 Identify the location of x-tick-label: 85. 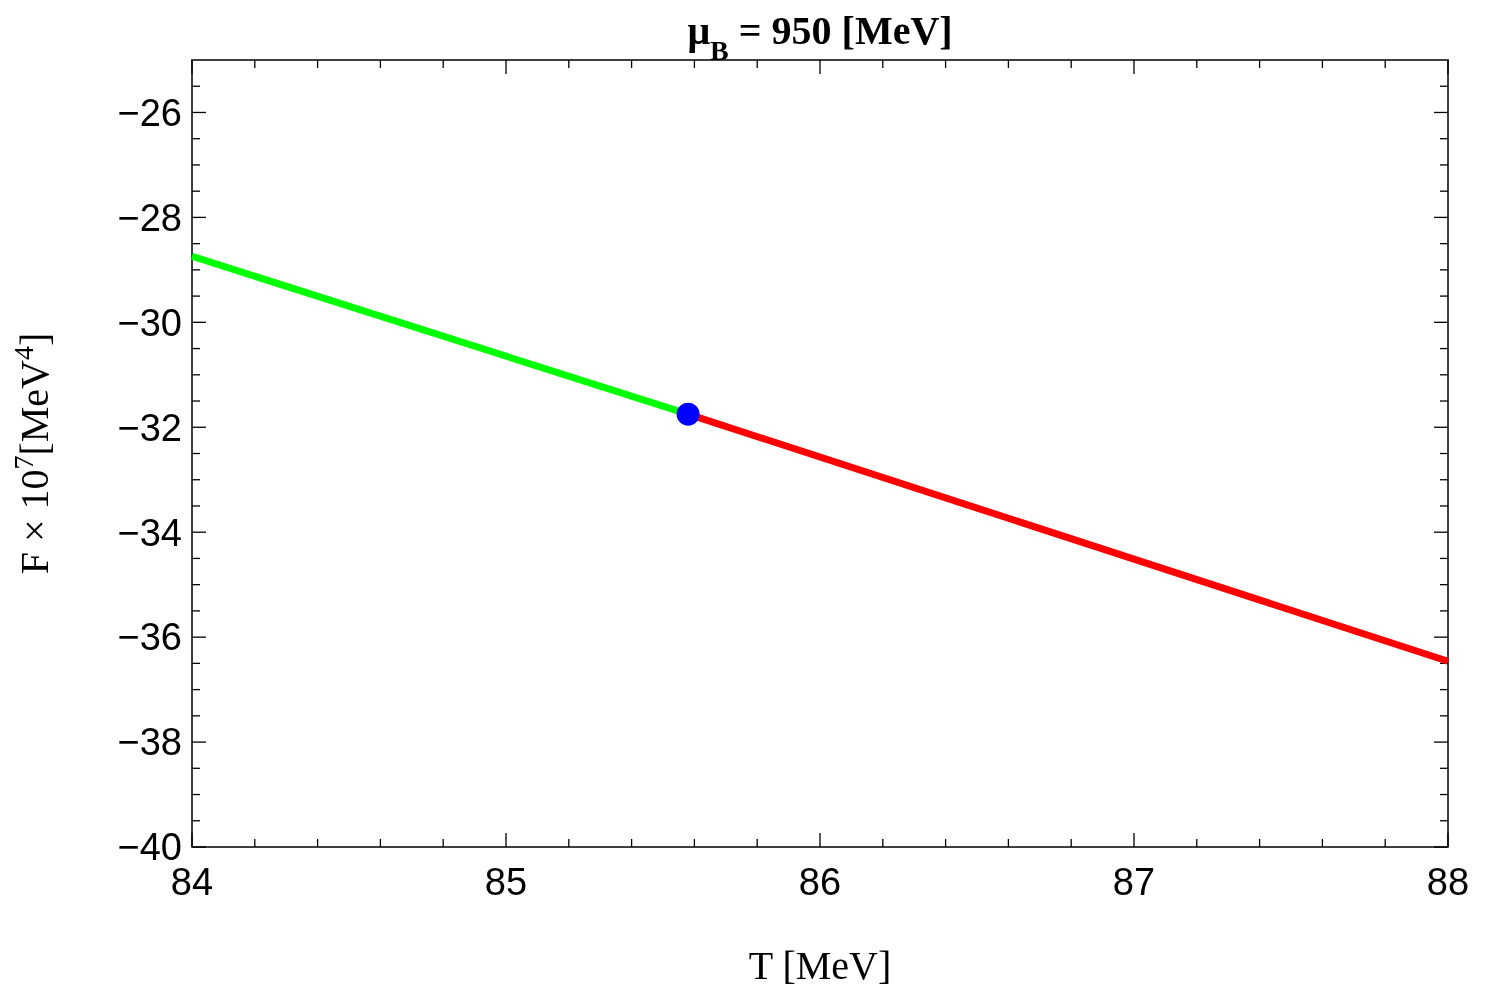
(506, 882).